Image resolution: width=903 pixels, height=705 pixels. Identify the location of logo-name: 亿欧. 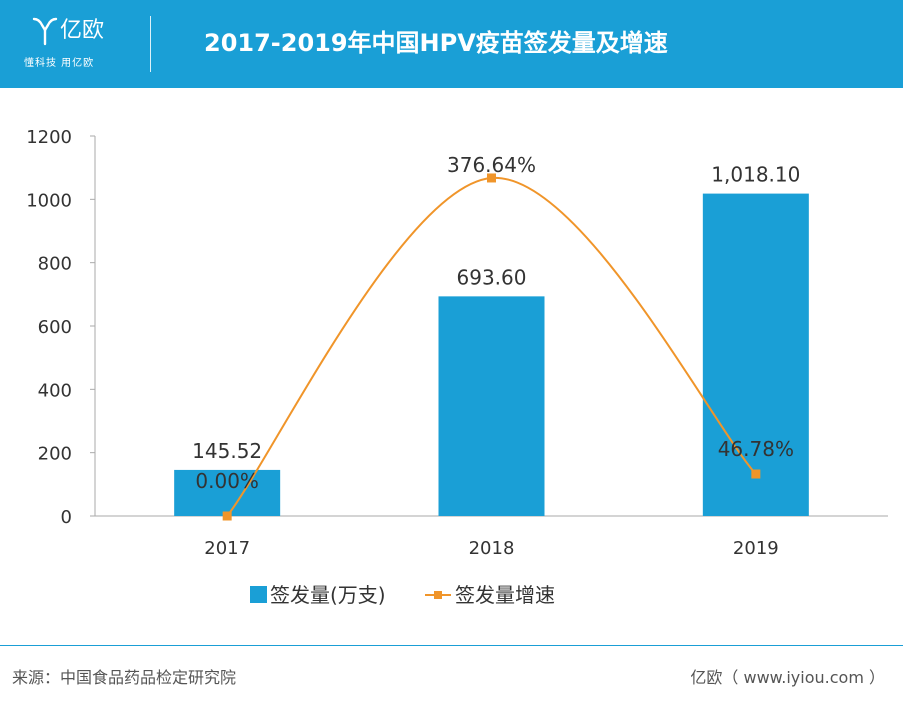
(82, 30).